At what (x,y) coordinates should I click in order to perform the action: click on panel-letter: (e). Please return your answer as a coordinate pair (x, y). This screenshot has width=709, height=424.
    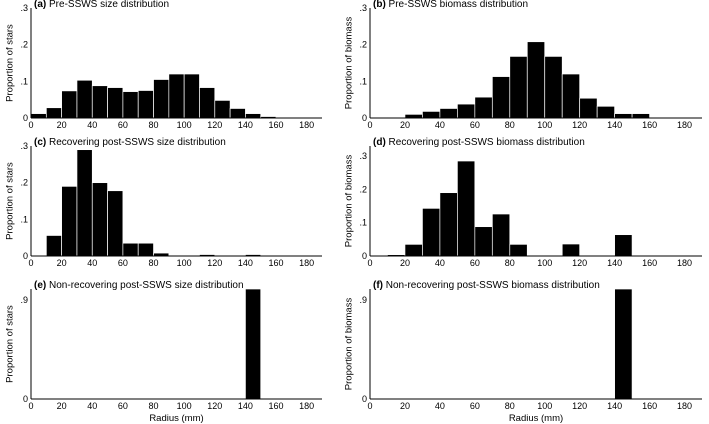
    Looking at the image, I should click on (40, 285).